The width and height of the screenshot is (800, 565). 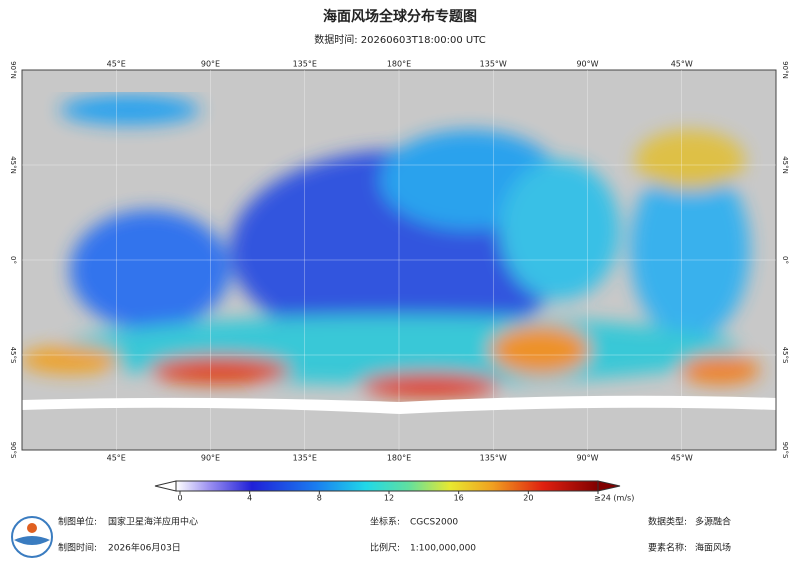 I want to click on footer-value: 1:100,000,000, so click(x=443, y=549).